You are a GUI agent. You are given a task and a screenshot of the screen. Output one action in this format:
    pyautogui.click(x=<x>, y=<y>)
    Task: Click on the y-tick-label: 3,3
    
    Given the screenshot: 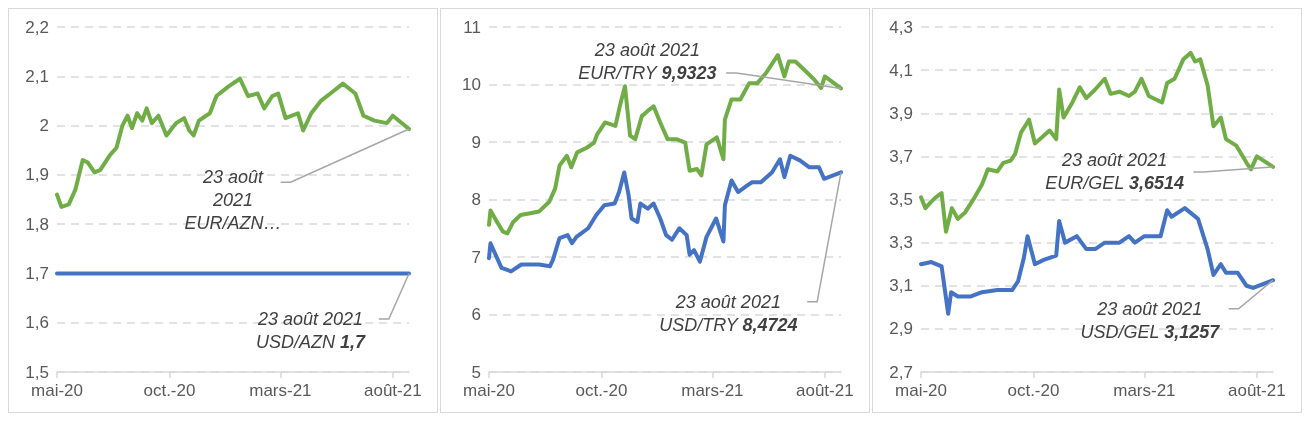 What is the action you would take?
    pyautogui.click(x=901, y=243)
    